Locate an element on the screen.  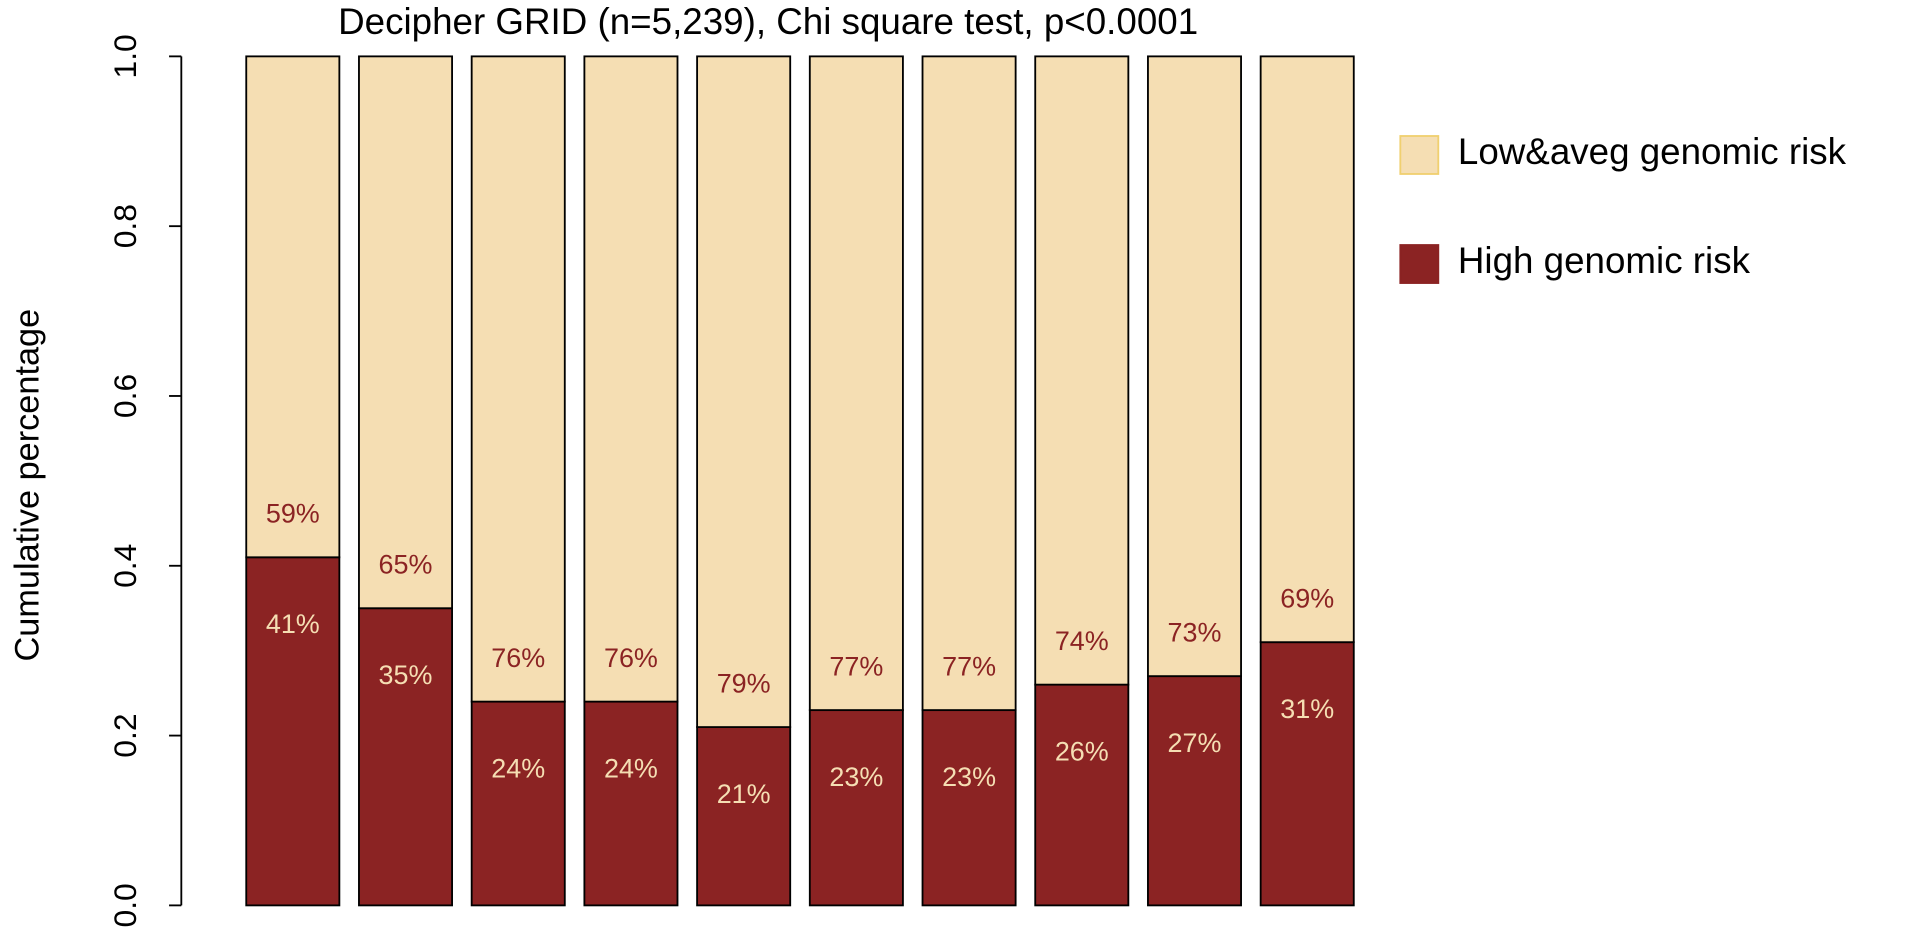
y-tick-label: 0.8 is located at coordinates (125, 226).